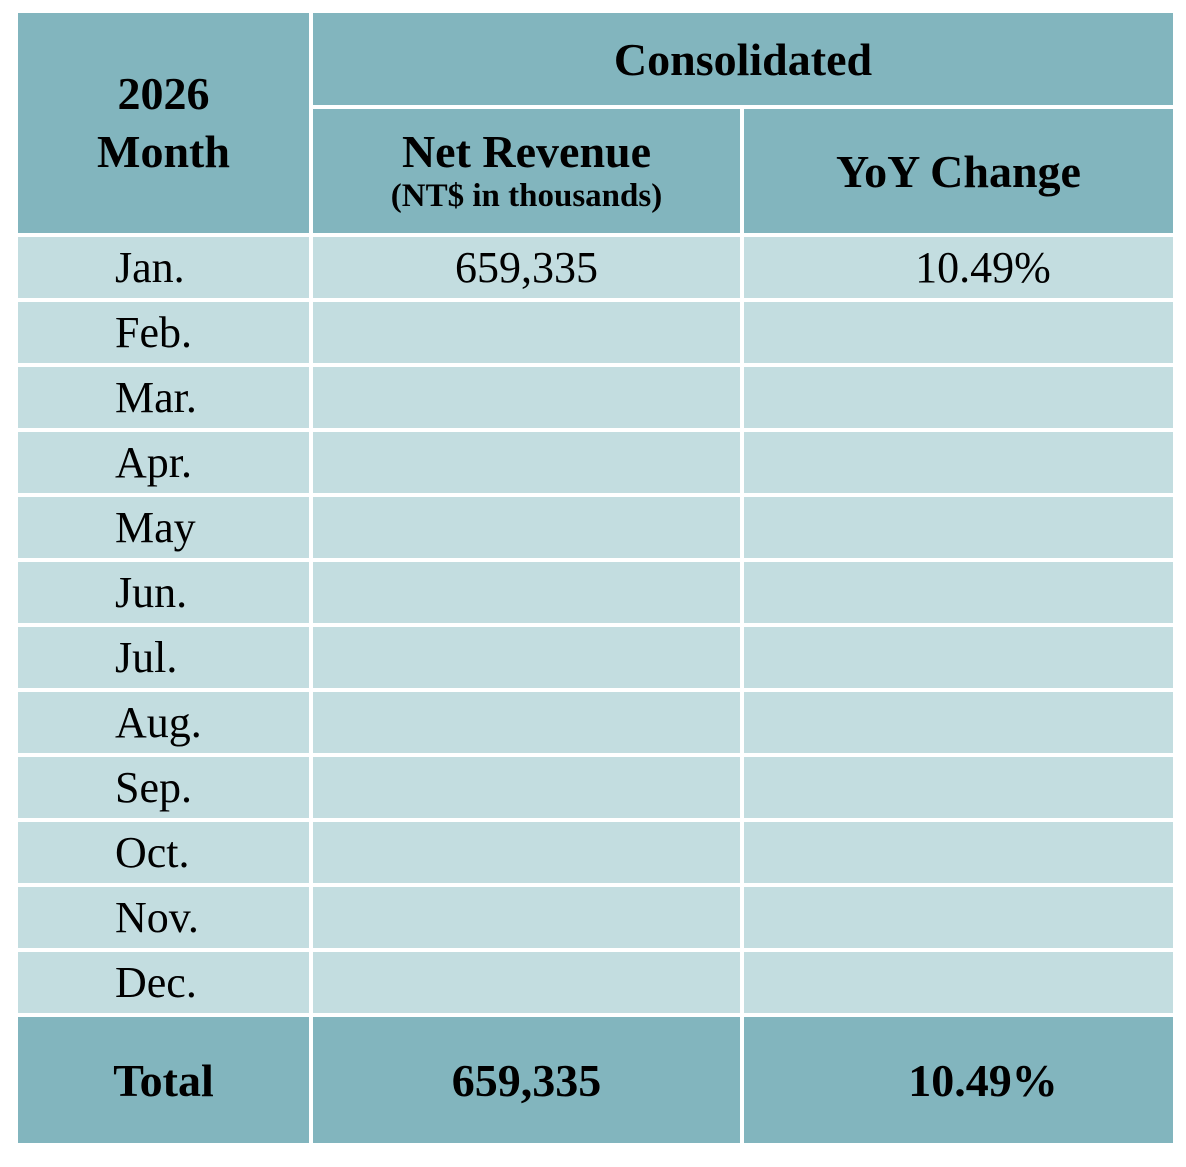 The height and width of the screenshot is (1167, 1186). Describe the element at coordinates (165, 399) in the screenshot. I see `month-cell: Mar.` at that location.